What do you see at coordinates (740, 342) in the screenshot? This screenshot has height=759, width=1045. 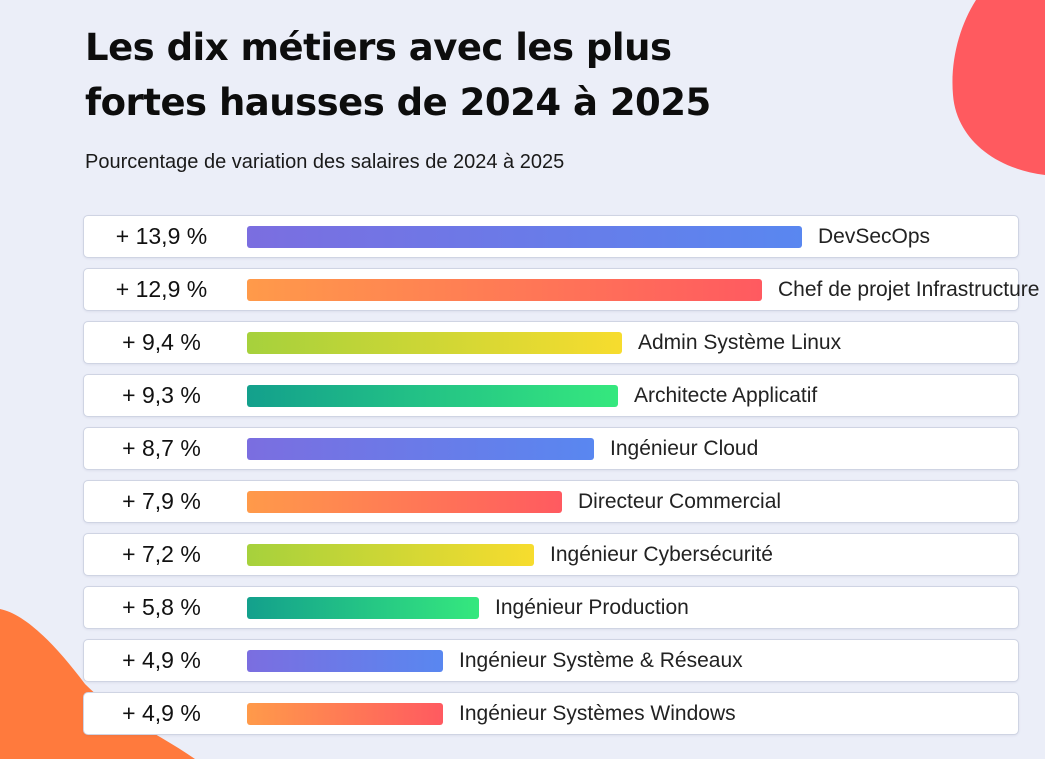 I see `category-label: Admin Système Linux` at bounding box center [740, 342].